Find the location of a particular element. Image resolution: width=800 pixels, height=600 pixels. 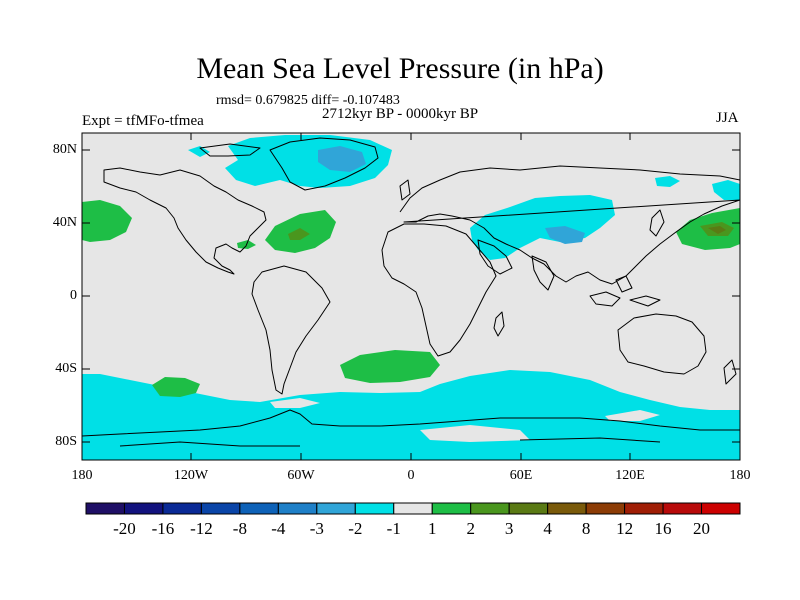

colorbar-label: -2 is located at coordinates (355, 528).